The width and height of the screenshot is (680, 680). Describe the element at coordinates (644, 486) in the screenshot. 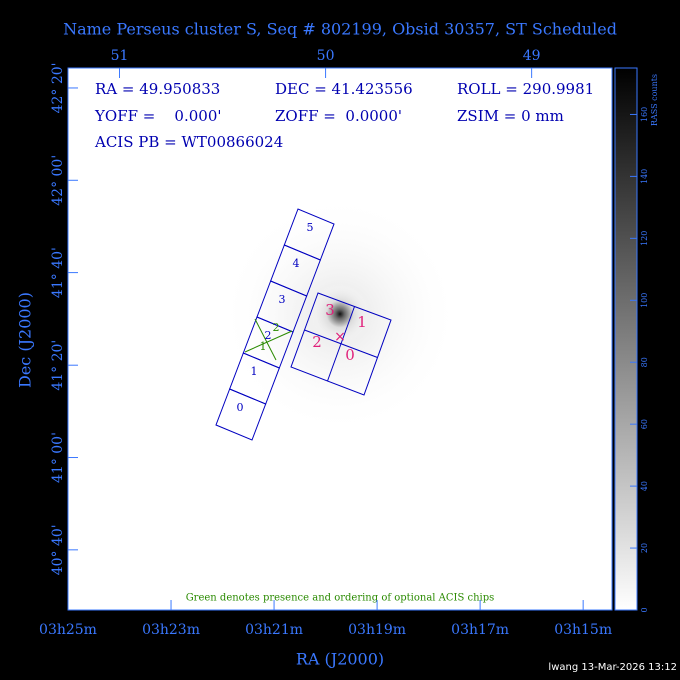

I see `colorbar-tick-label: 40` at that location.